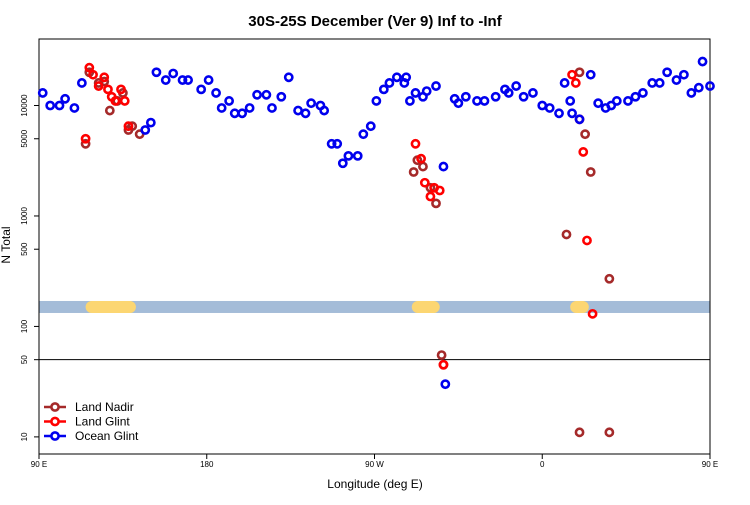 This screenshot has width=750, height=505. Describe the element at coordinates (24, 436) in the screenshot. I see `y-tick-label: 10` at that location.